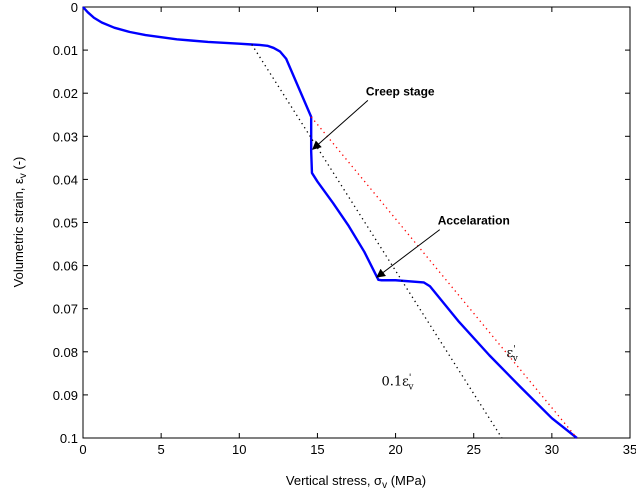 This screenshot has height=493, width=636. I want to click on x-tick-label: 0, so click(82, 449).